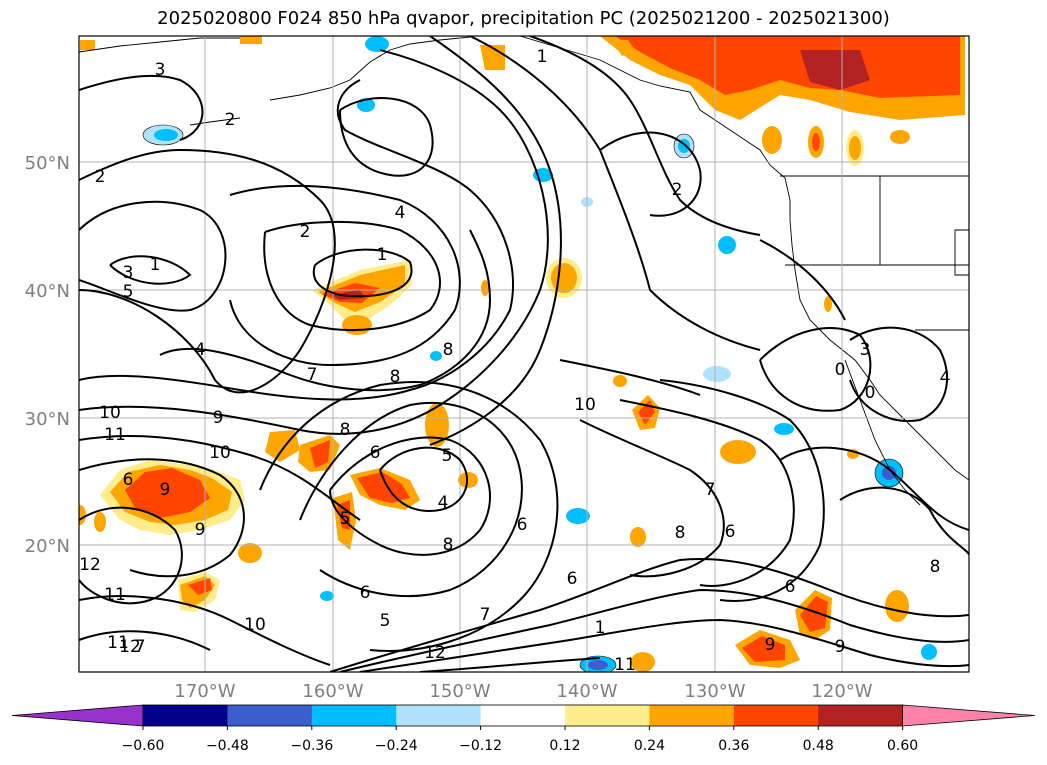 This screenshot has height=765, width=1047. Describe the element at coordinates (714, 691) in the screenshot. I see `lon-label-130w: 130°W` at that location.